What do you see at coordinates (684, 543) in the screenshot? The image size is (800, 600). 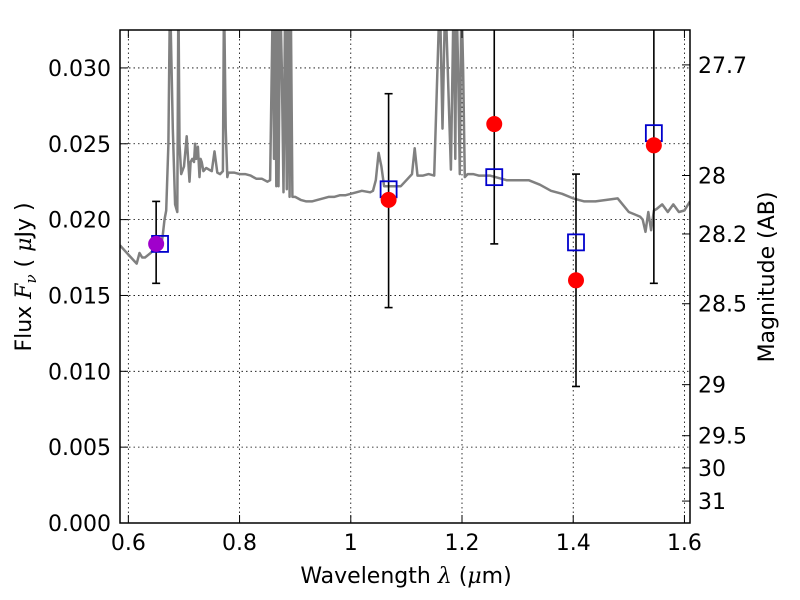 I see `x-tick-label: 1.6` at bounding box center [684, 543].